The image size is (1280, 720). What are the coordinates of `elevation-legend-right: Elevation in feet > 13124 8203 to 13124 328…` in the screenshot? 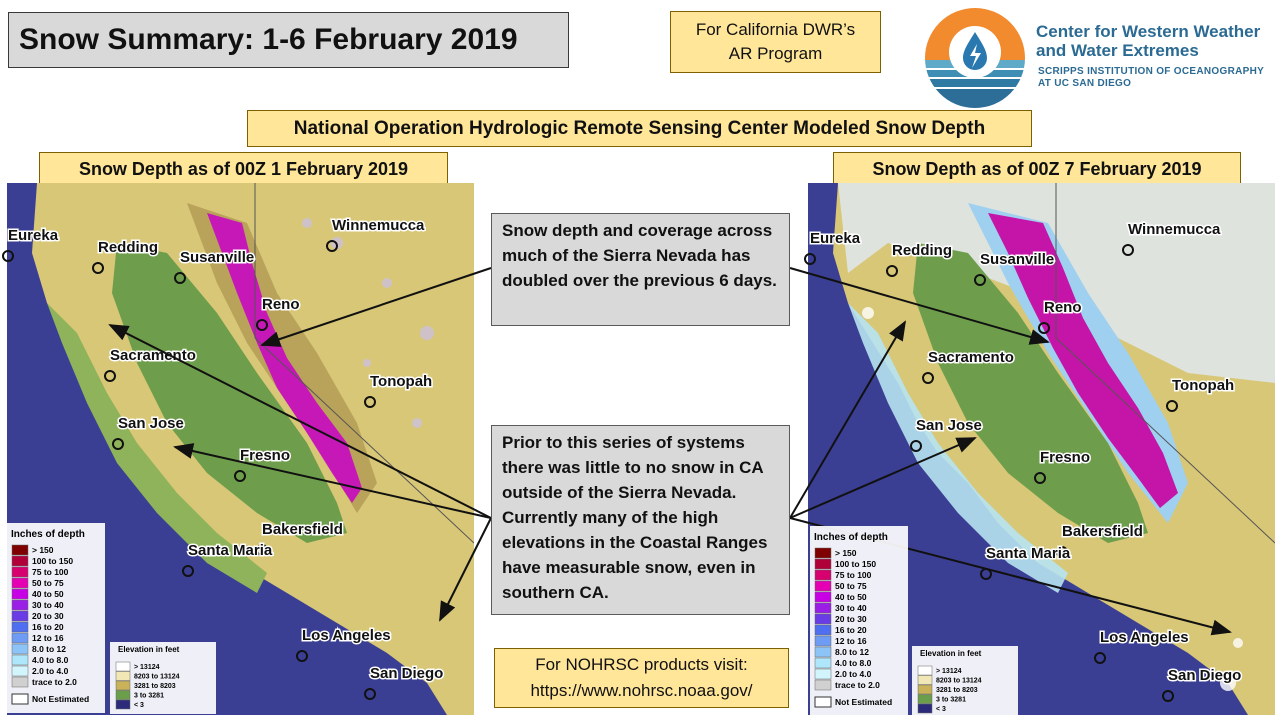 It's located at (965, 682).